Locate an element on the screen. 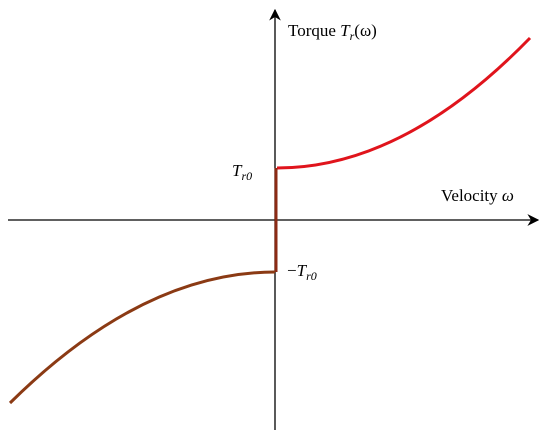 This screenshot has width=550, height=440. positive-level-label: Tr0 is located at coordinates (242, 172).